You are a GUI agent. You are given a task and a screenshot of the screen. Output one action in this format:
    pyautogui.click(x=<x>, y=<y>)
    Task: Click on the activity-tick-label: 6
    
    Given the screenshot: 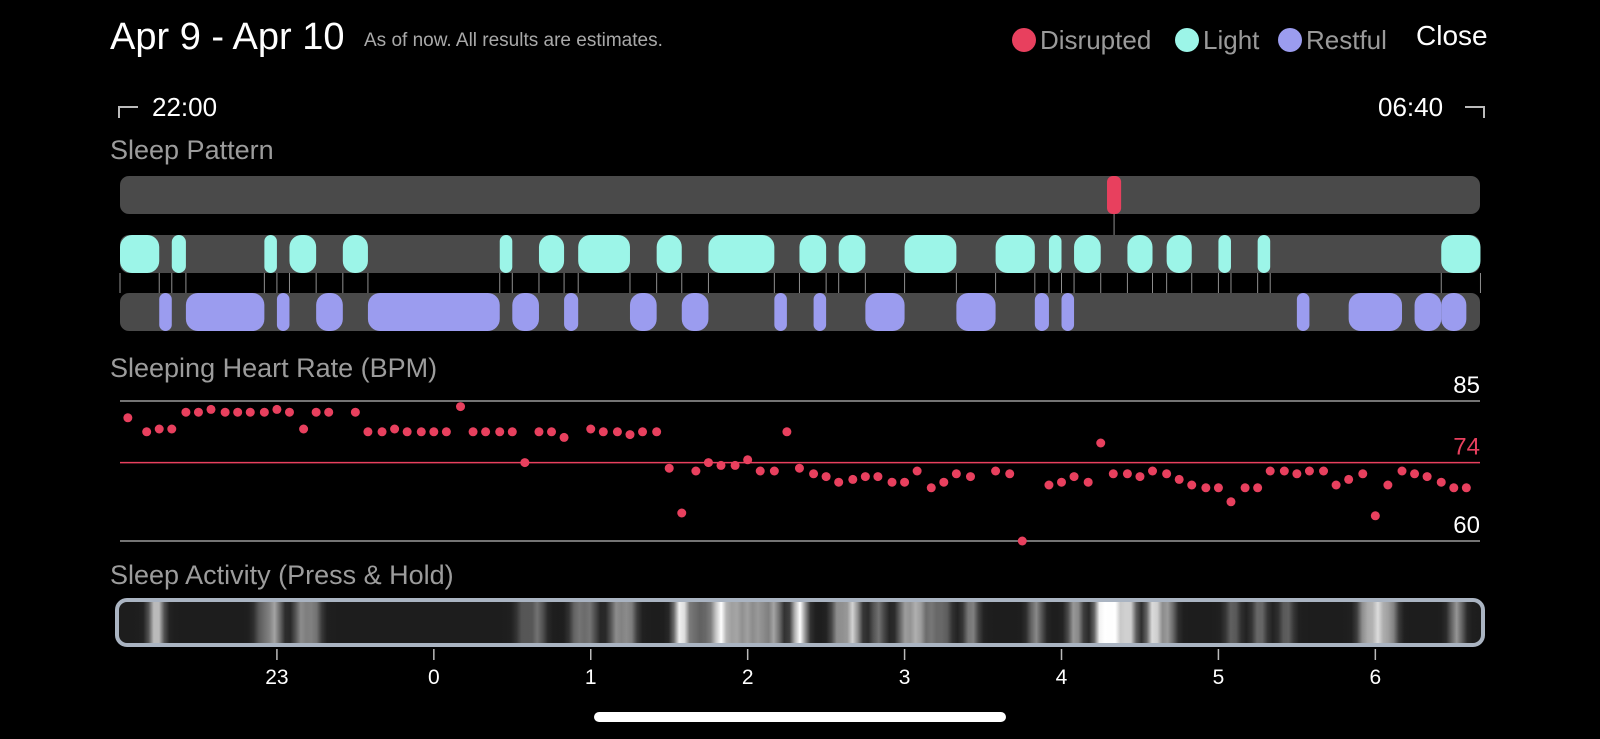 What is the action you would take?
    pyautogui.click(x=1375, y=677)
    